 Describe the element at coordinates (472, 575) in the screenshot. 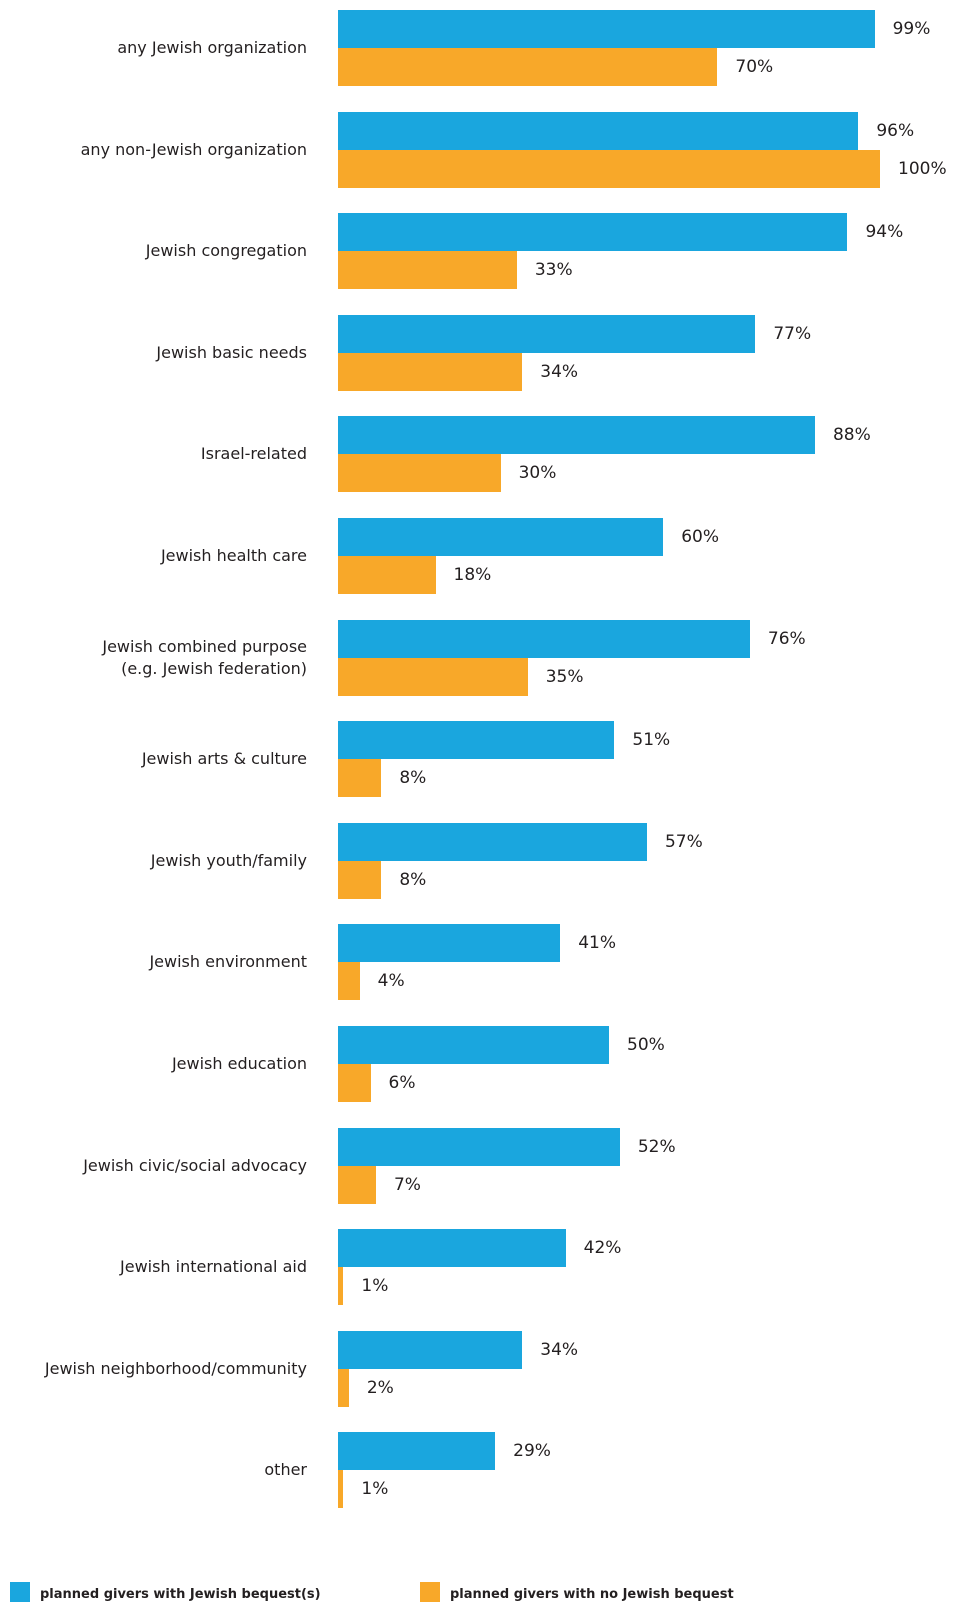

I see `data-label: 18%` at that location.